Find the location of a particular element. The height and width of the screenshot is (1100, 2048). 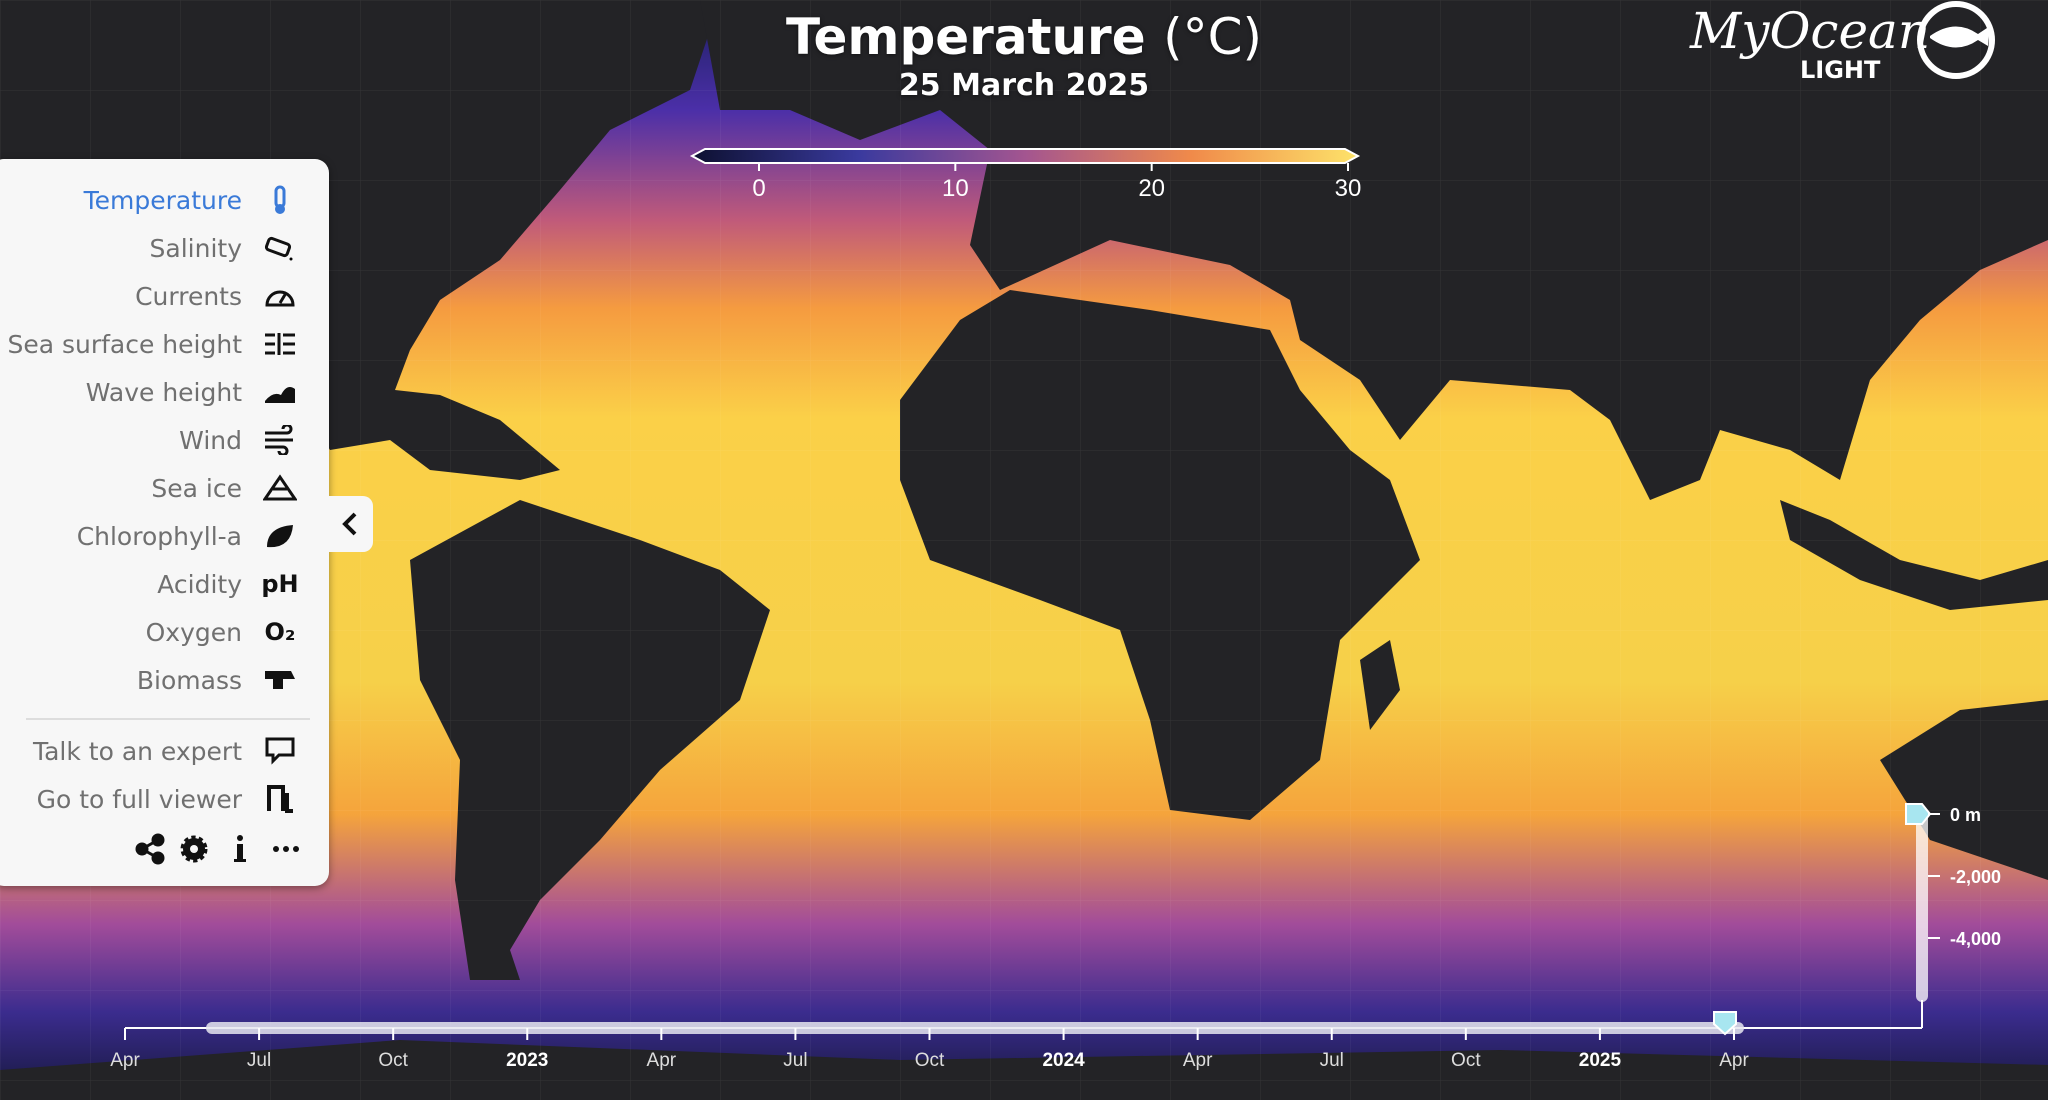

more-button is located at coordinates (286, 849).